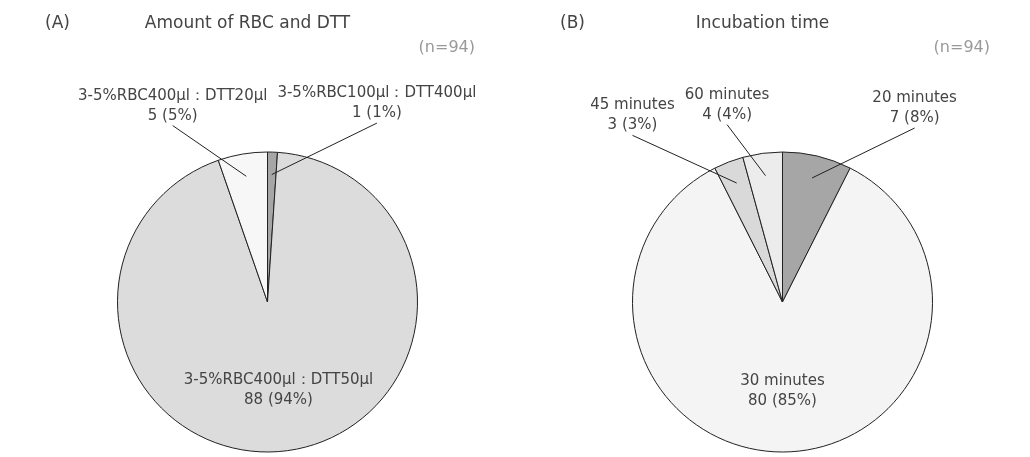 The image size is (1030, 457). What do you see at coordinates (762, 22) in the screenshot?
I see `chart-title: Incubation time` at bounding box center [762, 22].